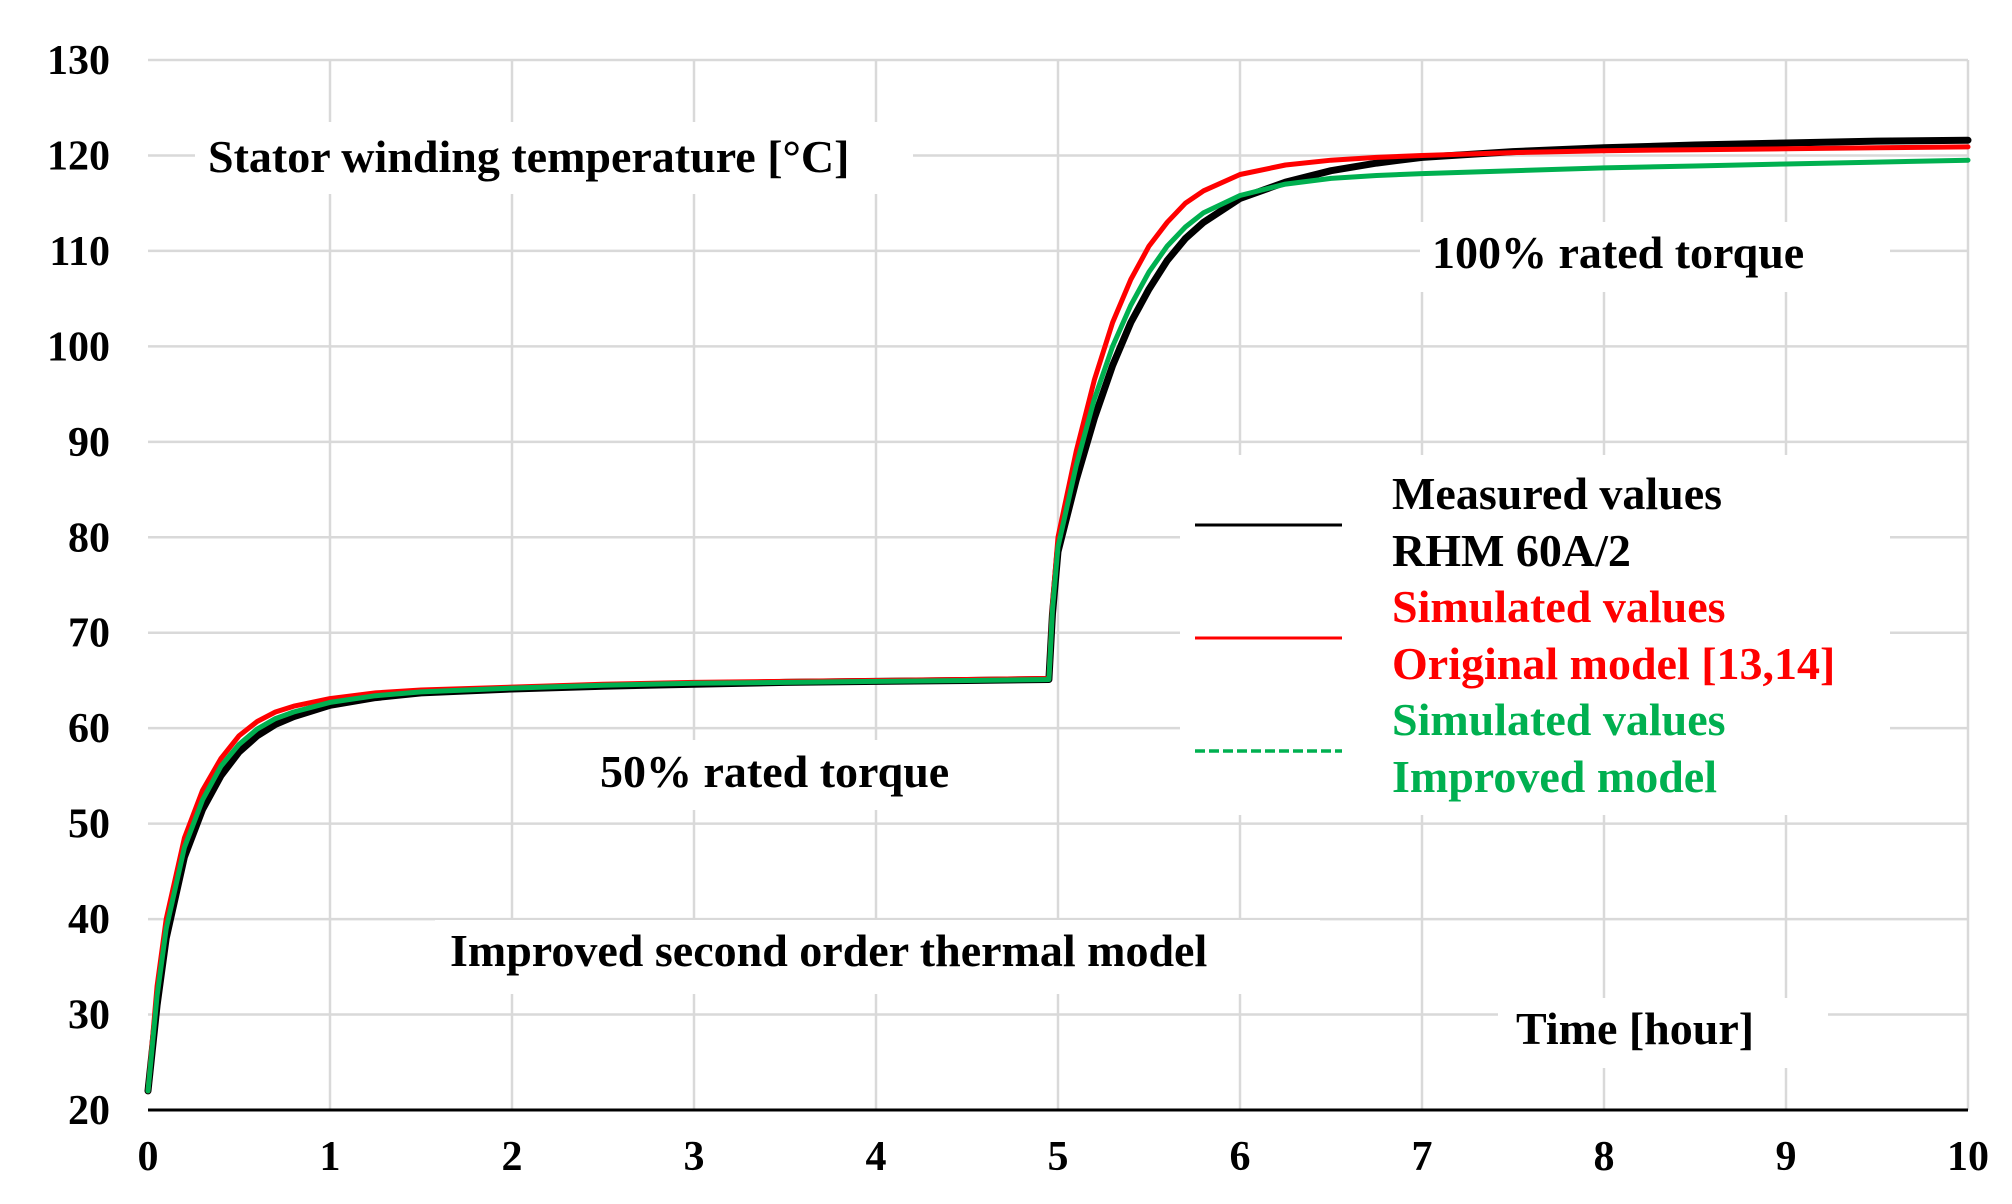 The image size is (2012, 1204). I want to click on legend-label-1-2: RHM 60A/2, so click(1511, 550).